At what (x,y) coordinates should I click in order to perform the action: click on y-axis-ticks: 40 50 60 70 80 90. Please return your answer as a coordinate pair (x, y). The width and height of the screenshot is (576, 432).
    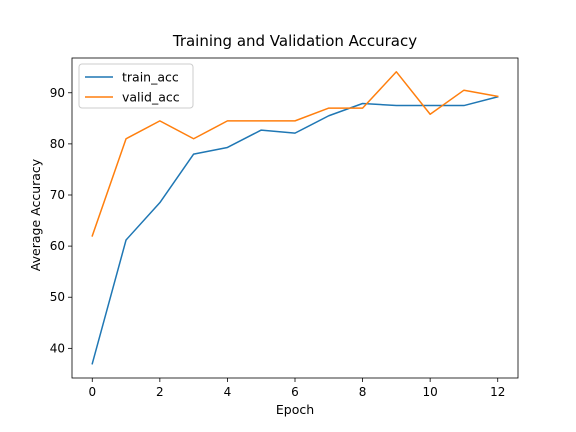
    Looking at the image, I should click on (61, 220).